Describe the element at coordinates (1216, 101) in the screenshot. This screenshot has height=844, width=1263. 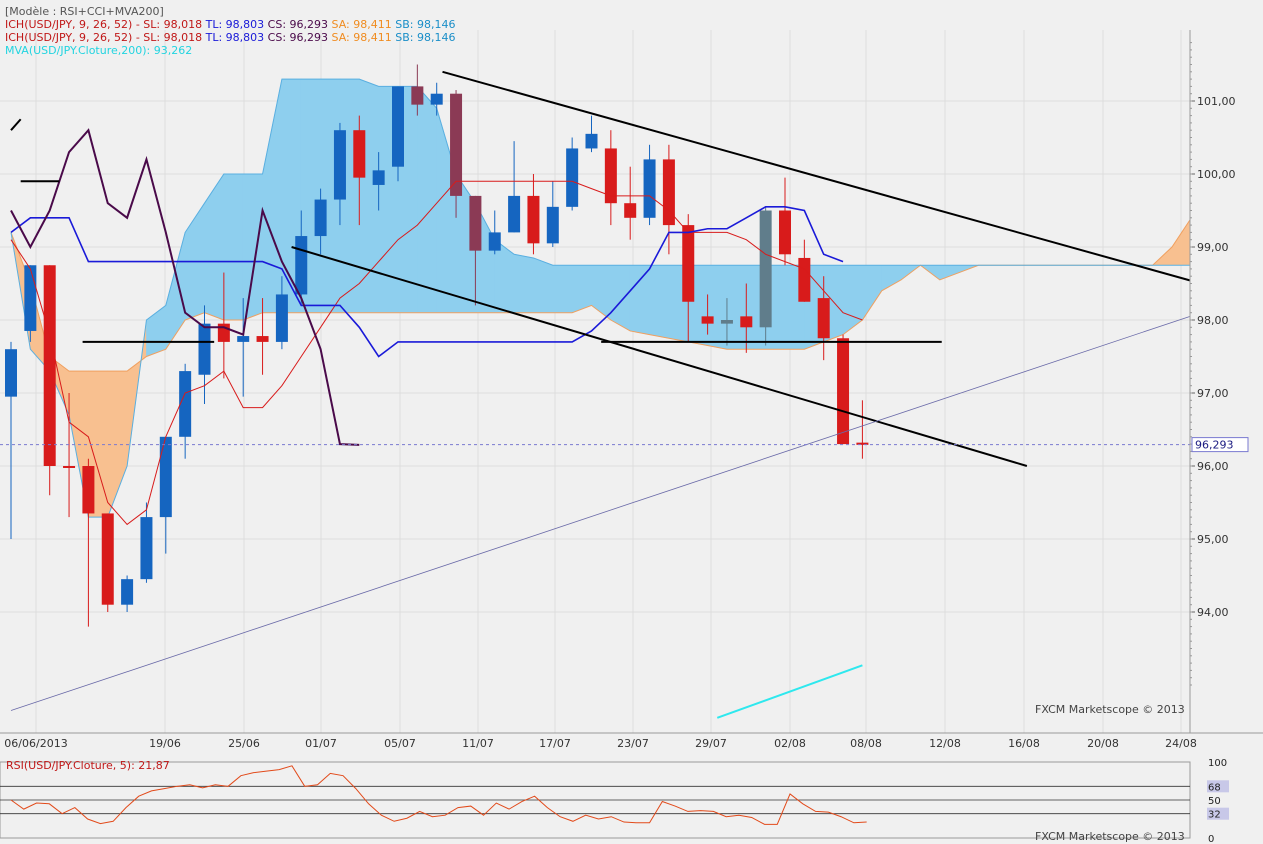
I see `y-tick-label: 101,00` at that location.